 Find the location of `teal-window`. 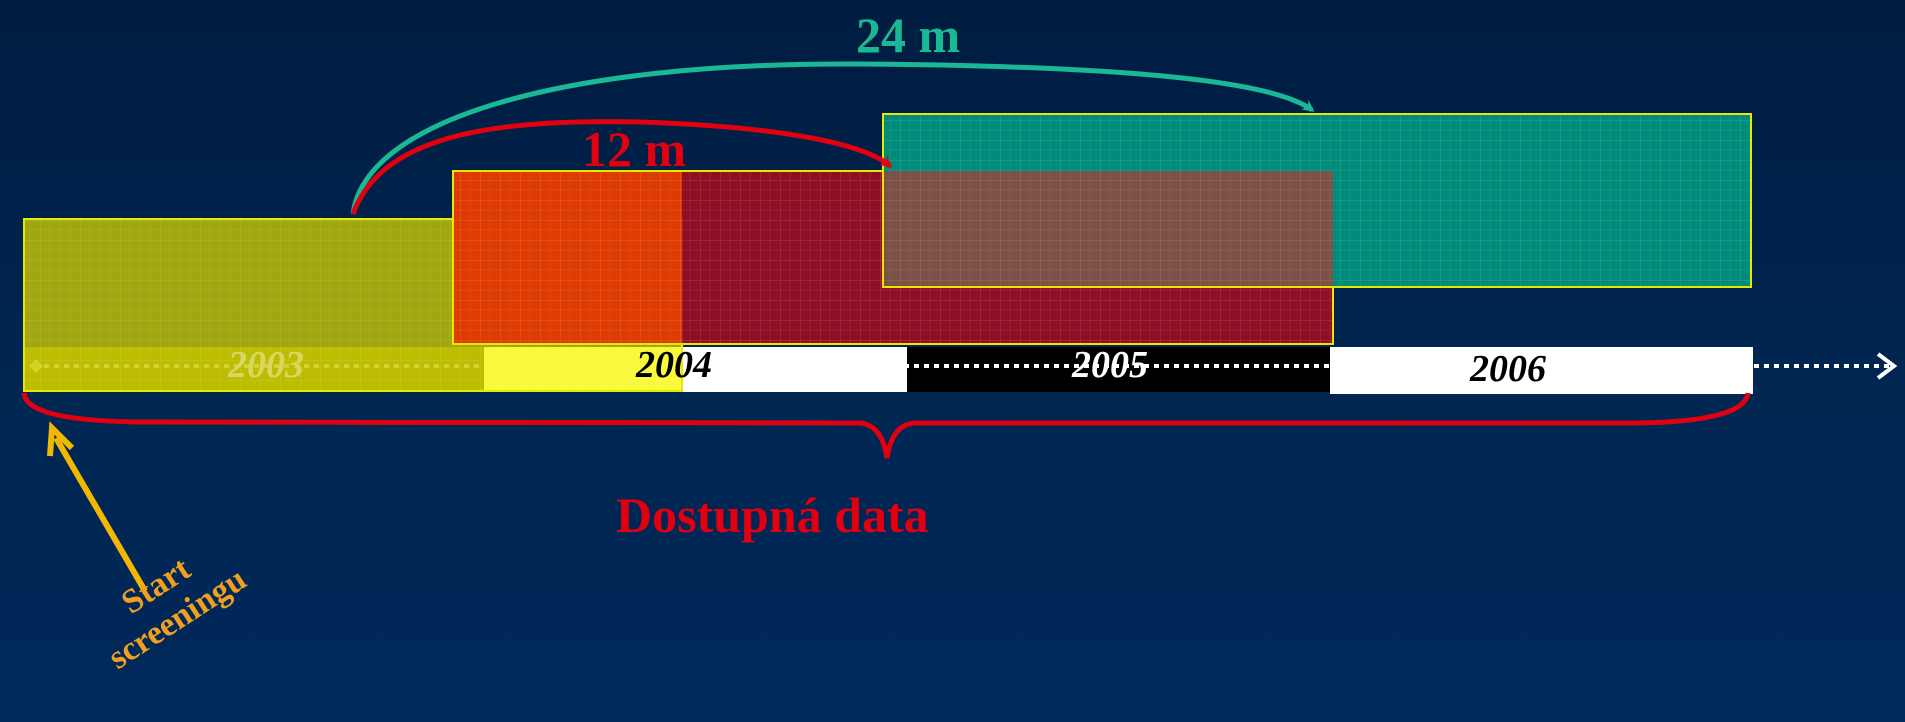

teal-window is located at coordinates (1317, 200).